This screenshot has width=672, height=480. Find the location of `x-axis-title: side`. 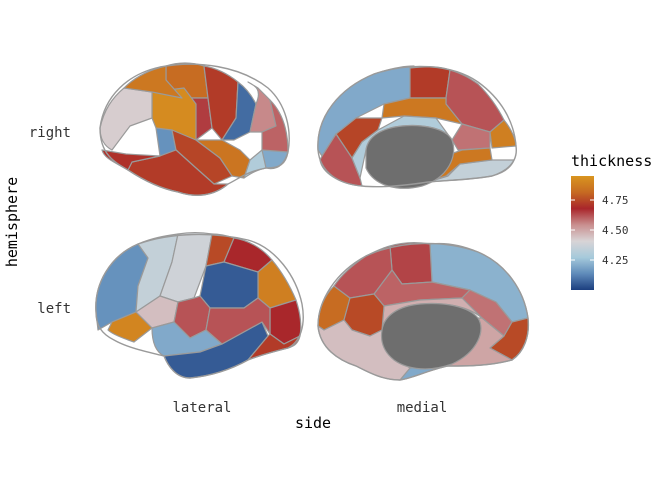

x-axis-title: side is located at coordinates (313, 423).